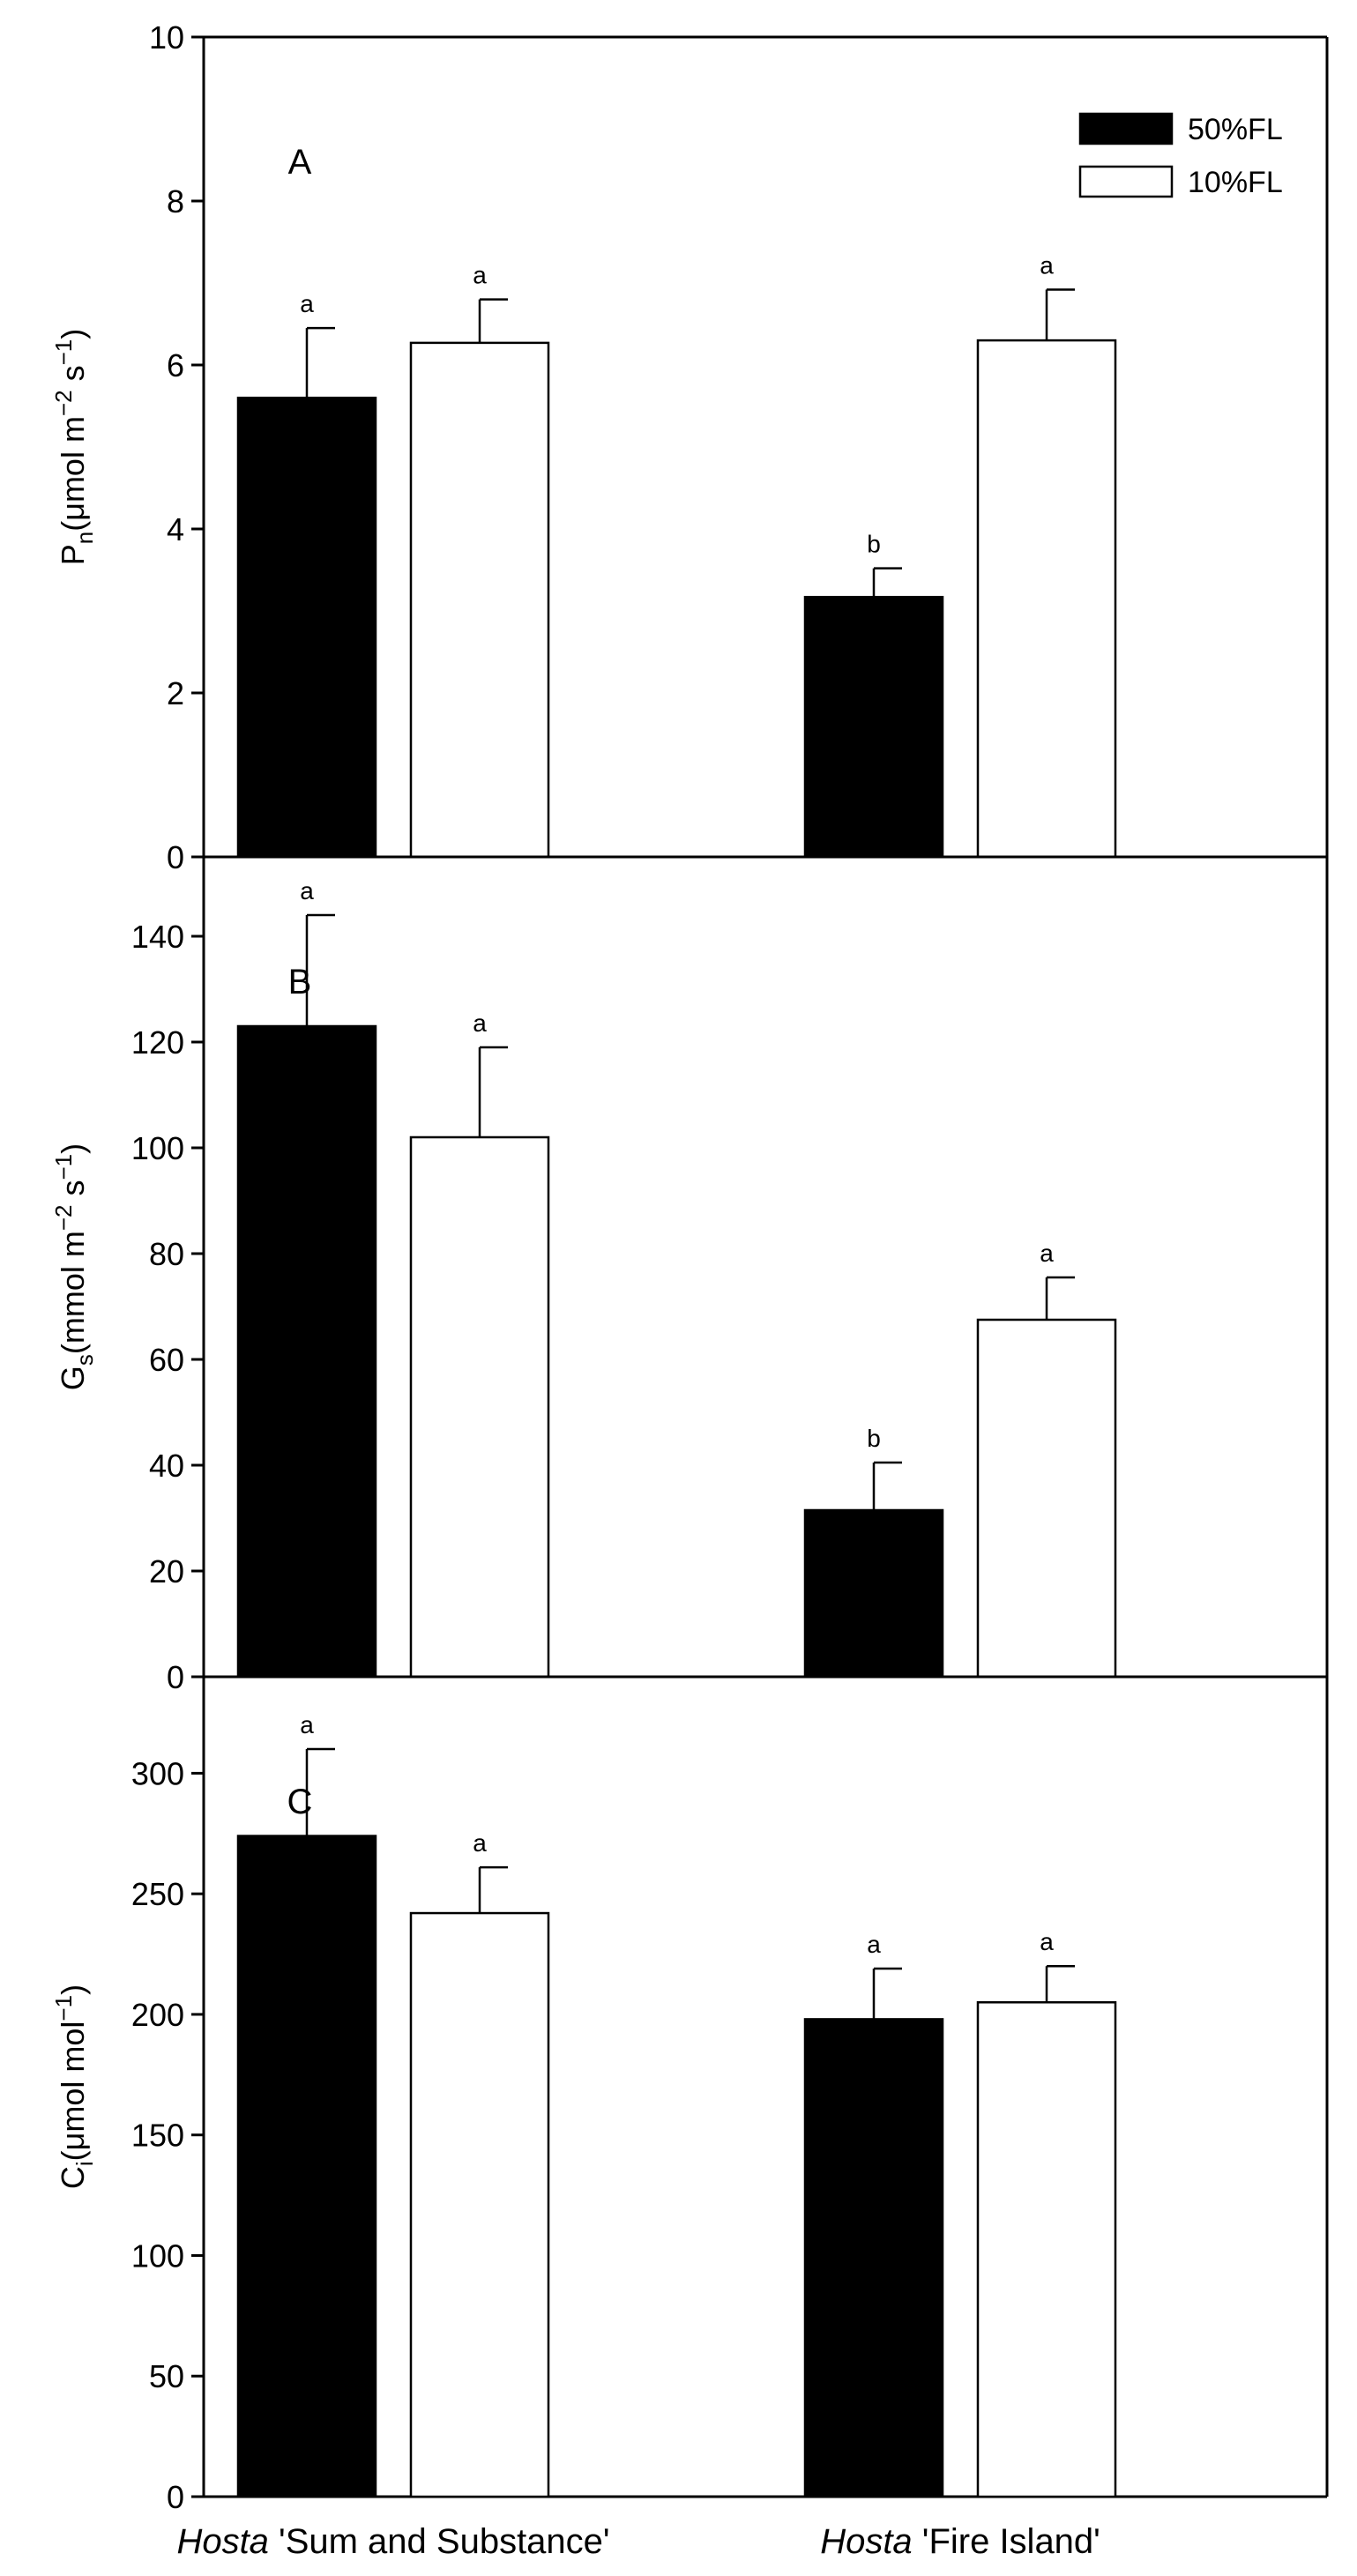 This screenshot has height=2576, width=1357. I want to click on x-category-cultivar: 'Fire Island', so click(1006, 2541).